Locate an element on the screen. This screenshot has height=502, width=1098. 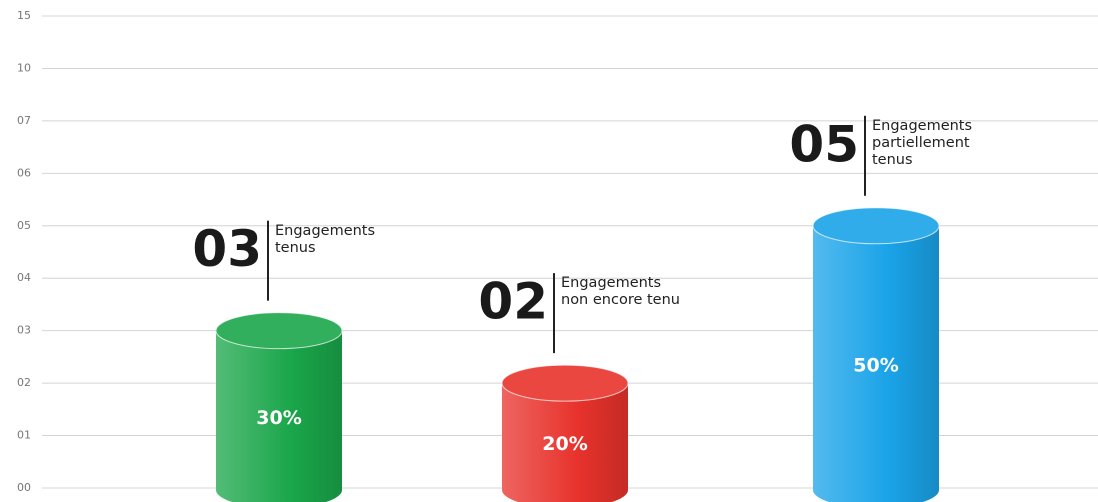
y-tick-label: 02 is located at coordinates (24, 382).